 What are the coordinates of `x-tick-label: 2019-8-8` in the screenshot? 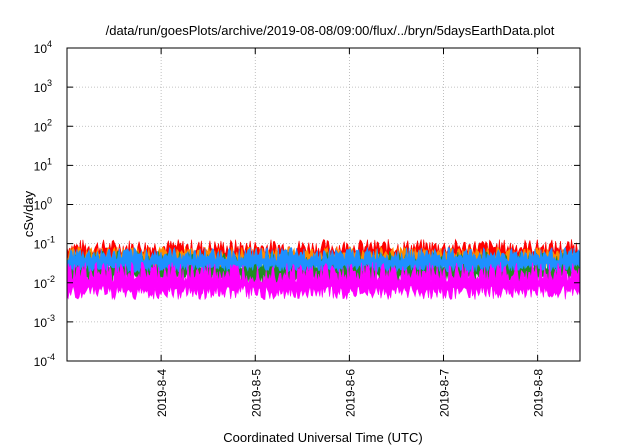 It's located at (539, 393).